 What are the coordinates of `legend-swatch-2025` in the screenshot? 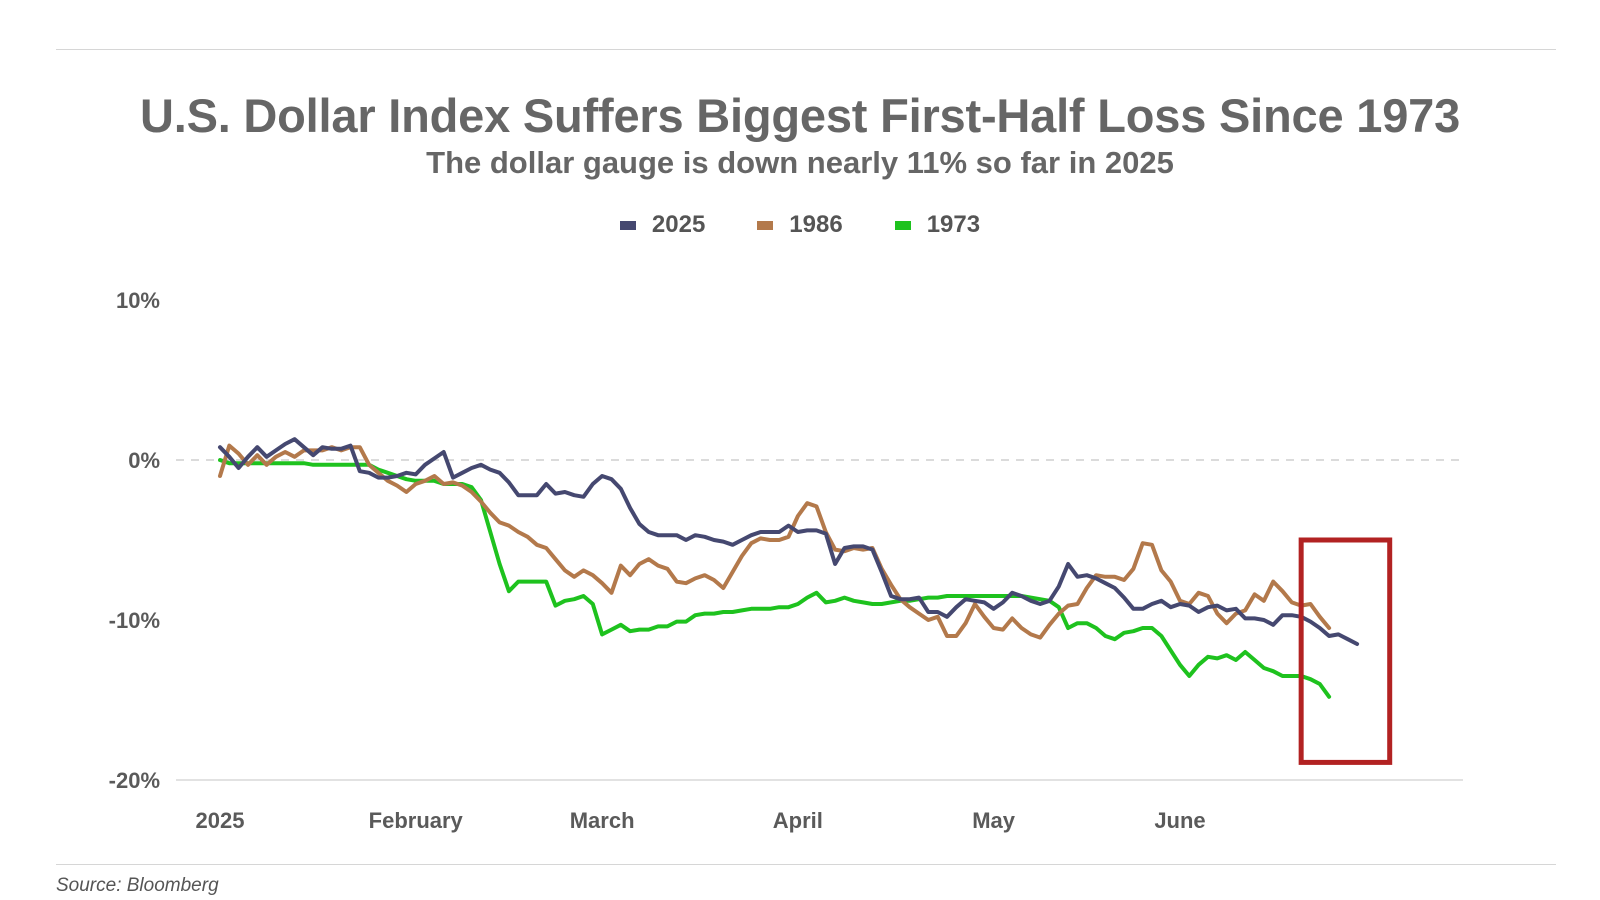 It's located at (627, 225).